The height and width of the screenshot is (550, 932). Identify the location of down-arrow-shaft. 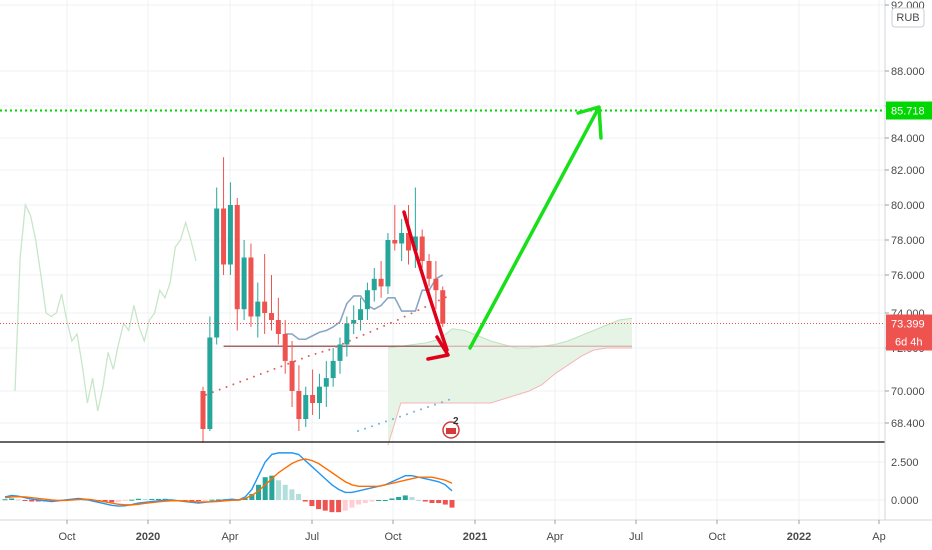
(425, 281).